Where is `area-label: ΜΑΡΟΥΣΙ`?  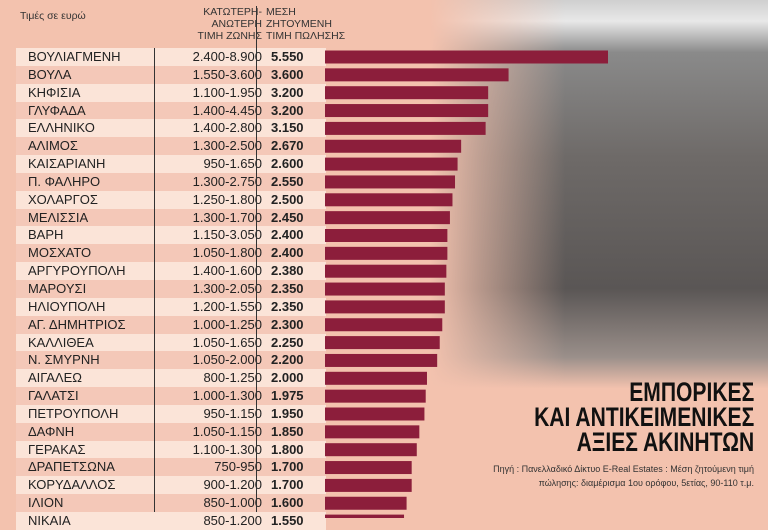
area-label: ΜΑΡΟΥΣΙ is located at coordinates (57, 288).